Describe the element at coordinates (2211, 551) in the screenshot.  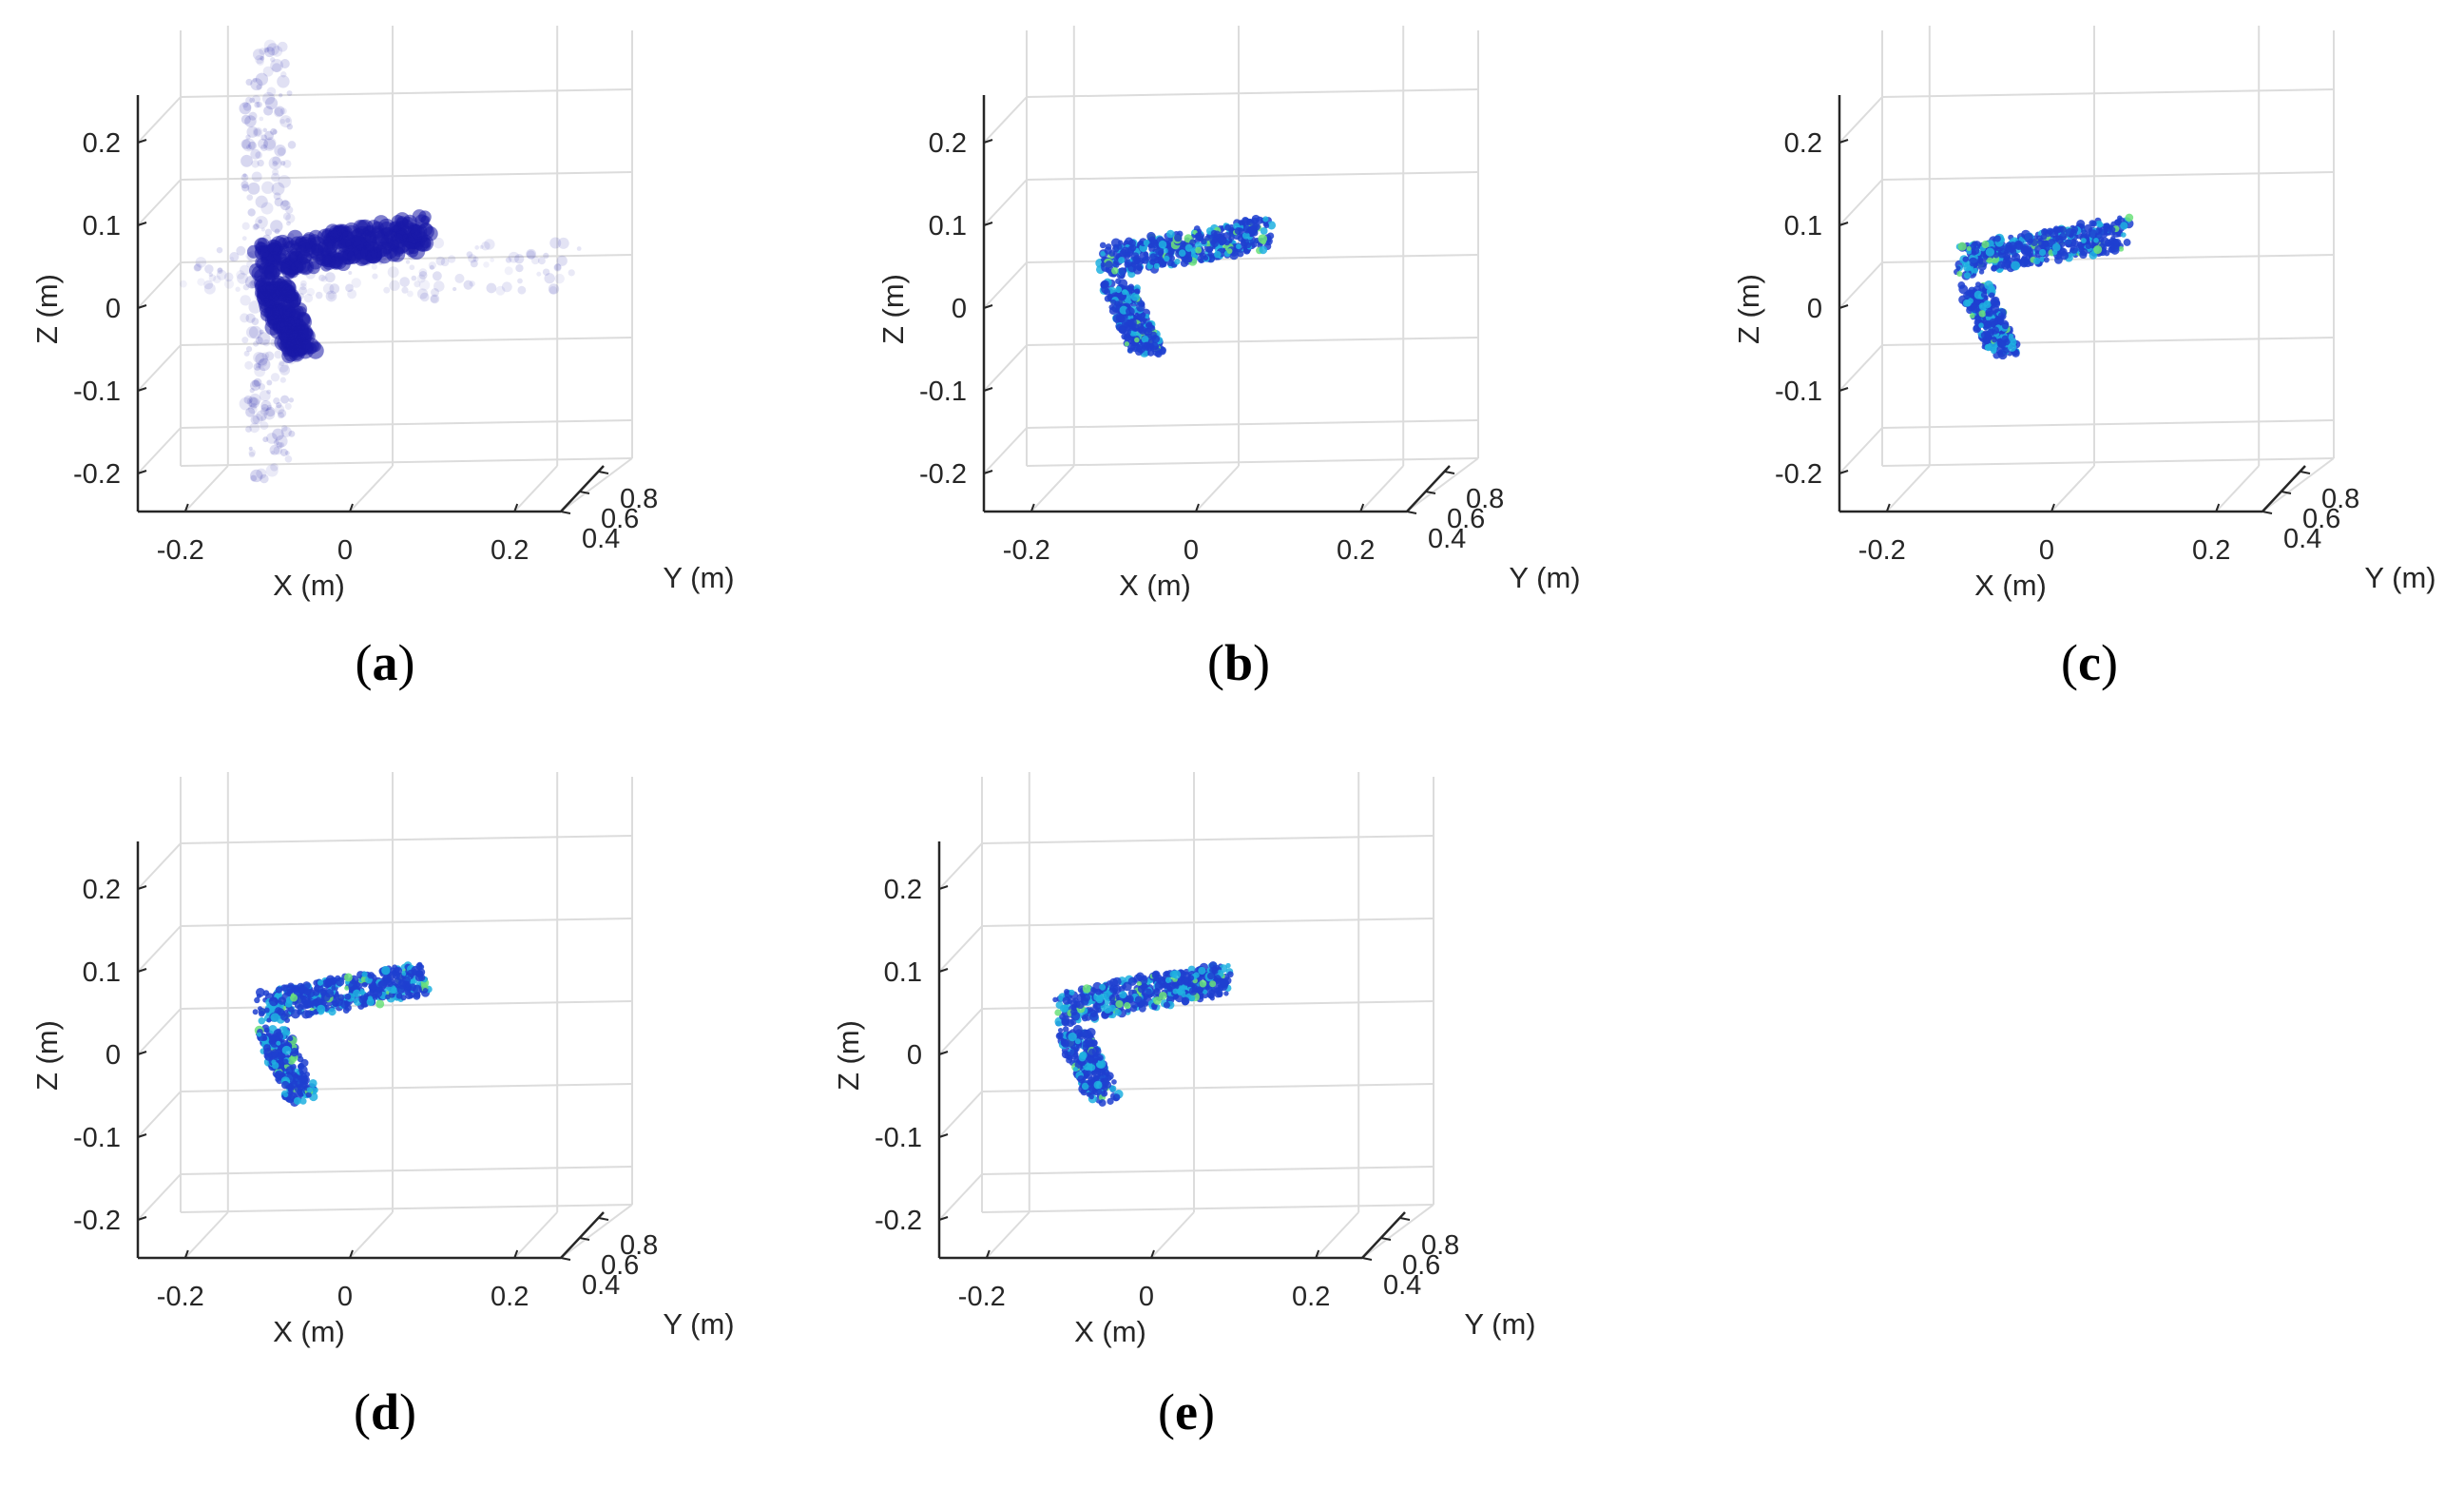
I see `x-tick-label: 0.2` at that location.